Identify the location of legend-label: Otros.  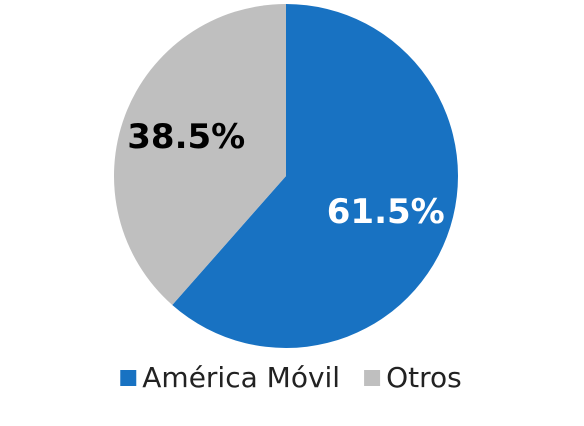
(424, 377).